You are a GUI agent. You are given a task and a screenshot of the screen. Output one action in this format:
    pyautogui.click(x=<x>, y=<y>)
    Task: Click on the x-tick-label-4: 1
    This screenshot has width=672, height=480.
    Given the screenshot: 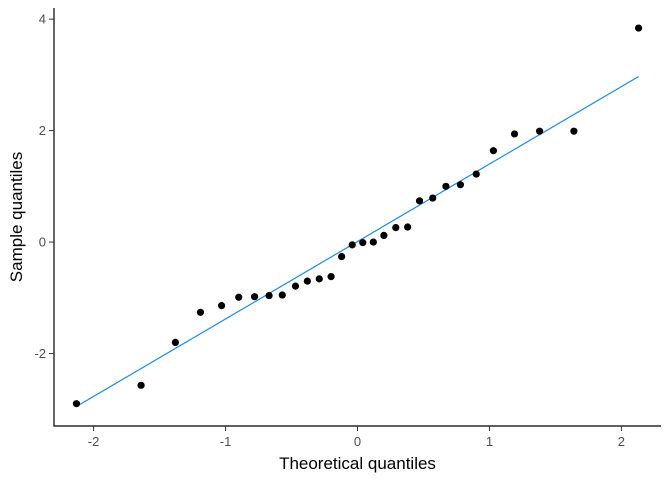 What is the action you would take?
    pyautogui.click(x=489, y=441)
    